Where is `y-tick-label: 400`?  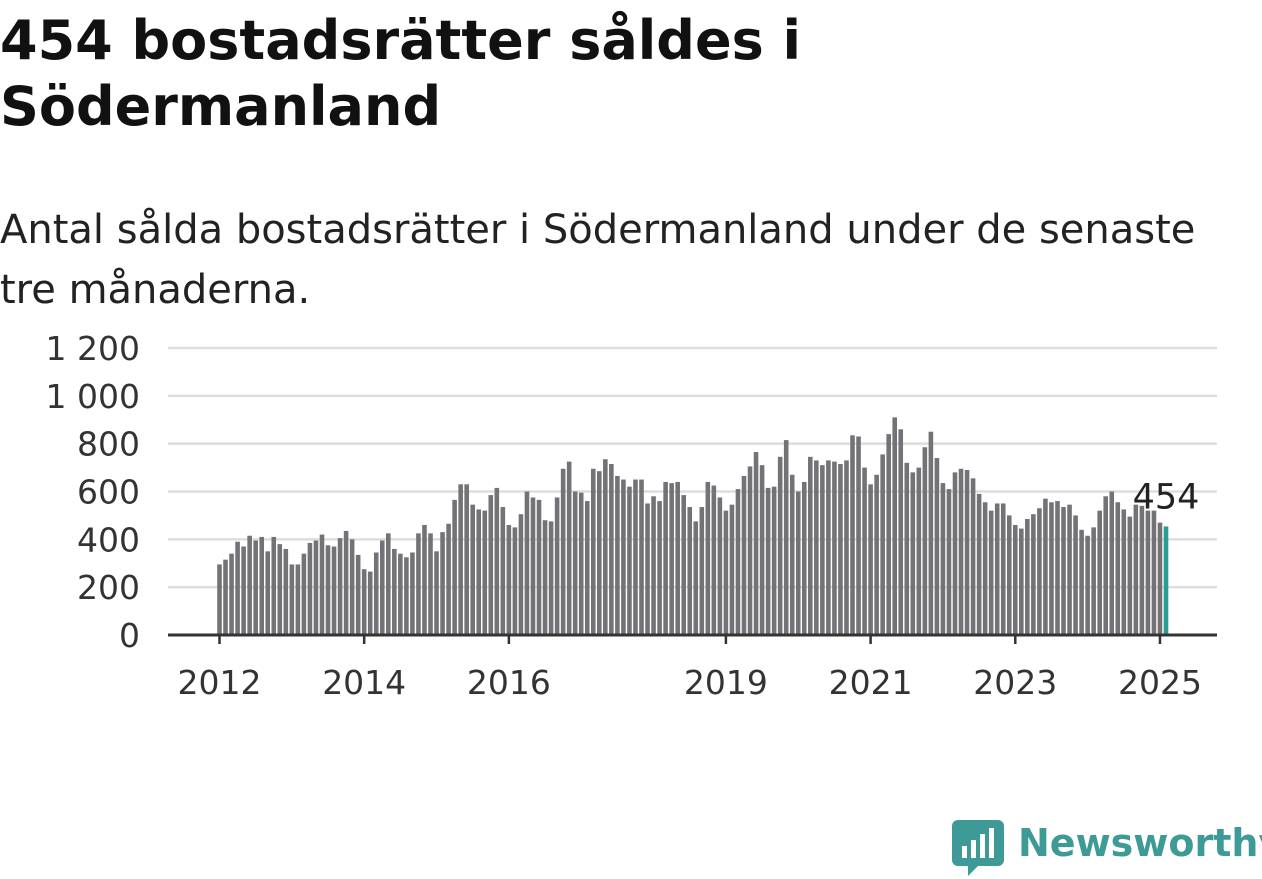
y-tick-label: 400 is located at coordinates (108, 539).